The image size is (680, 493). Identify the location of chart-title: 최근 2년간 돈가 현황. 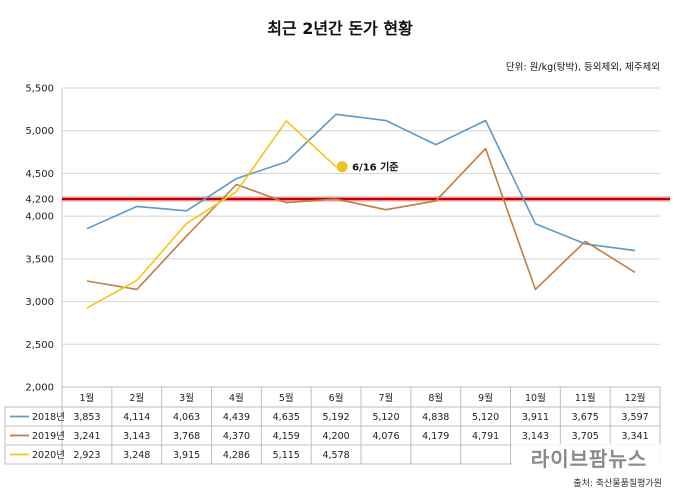
(340, 28).